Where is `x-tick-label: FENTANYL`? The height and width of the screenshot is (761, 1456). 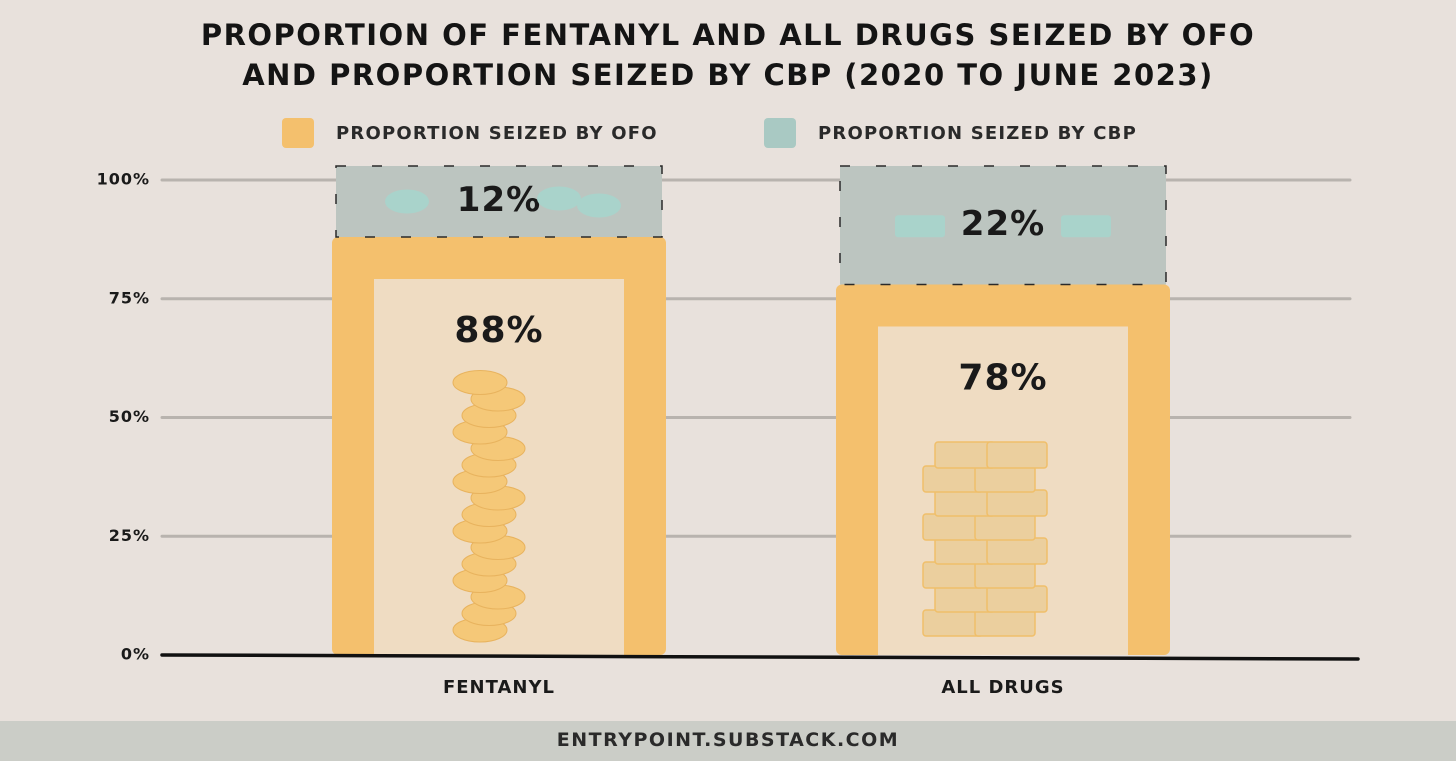
x-tick-label: FENTANYL is located at coordinates (499, 687).